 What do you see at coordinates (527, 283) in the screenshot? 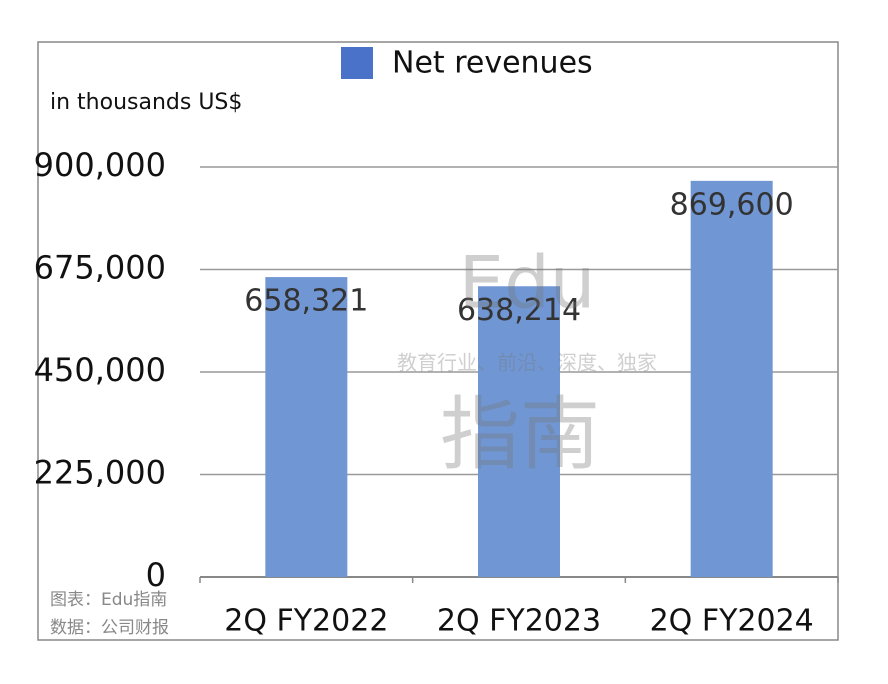
I see `watermark-text: Edu` at bounding box center [527, 283].